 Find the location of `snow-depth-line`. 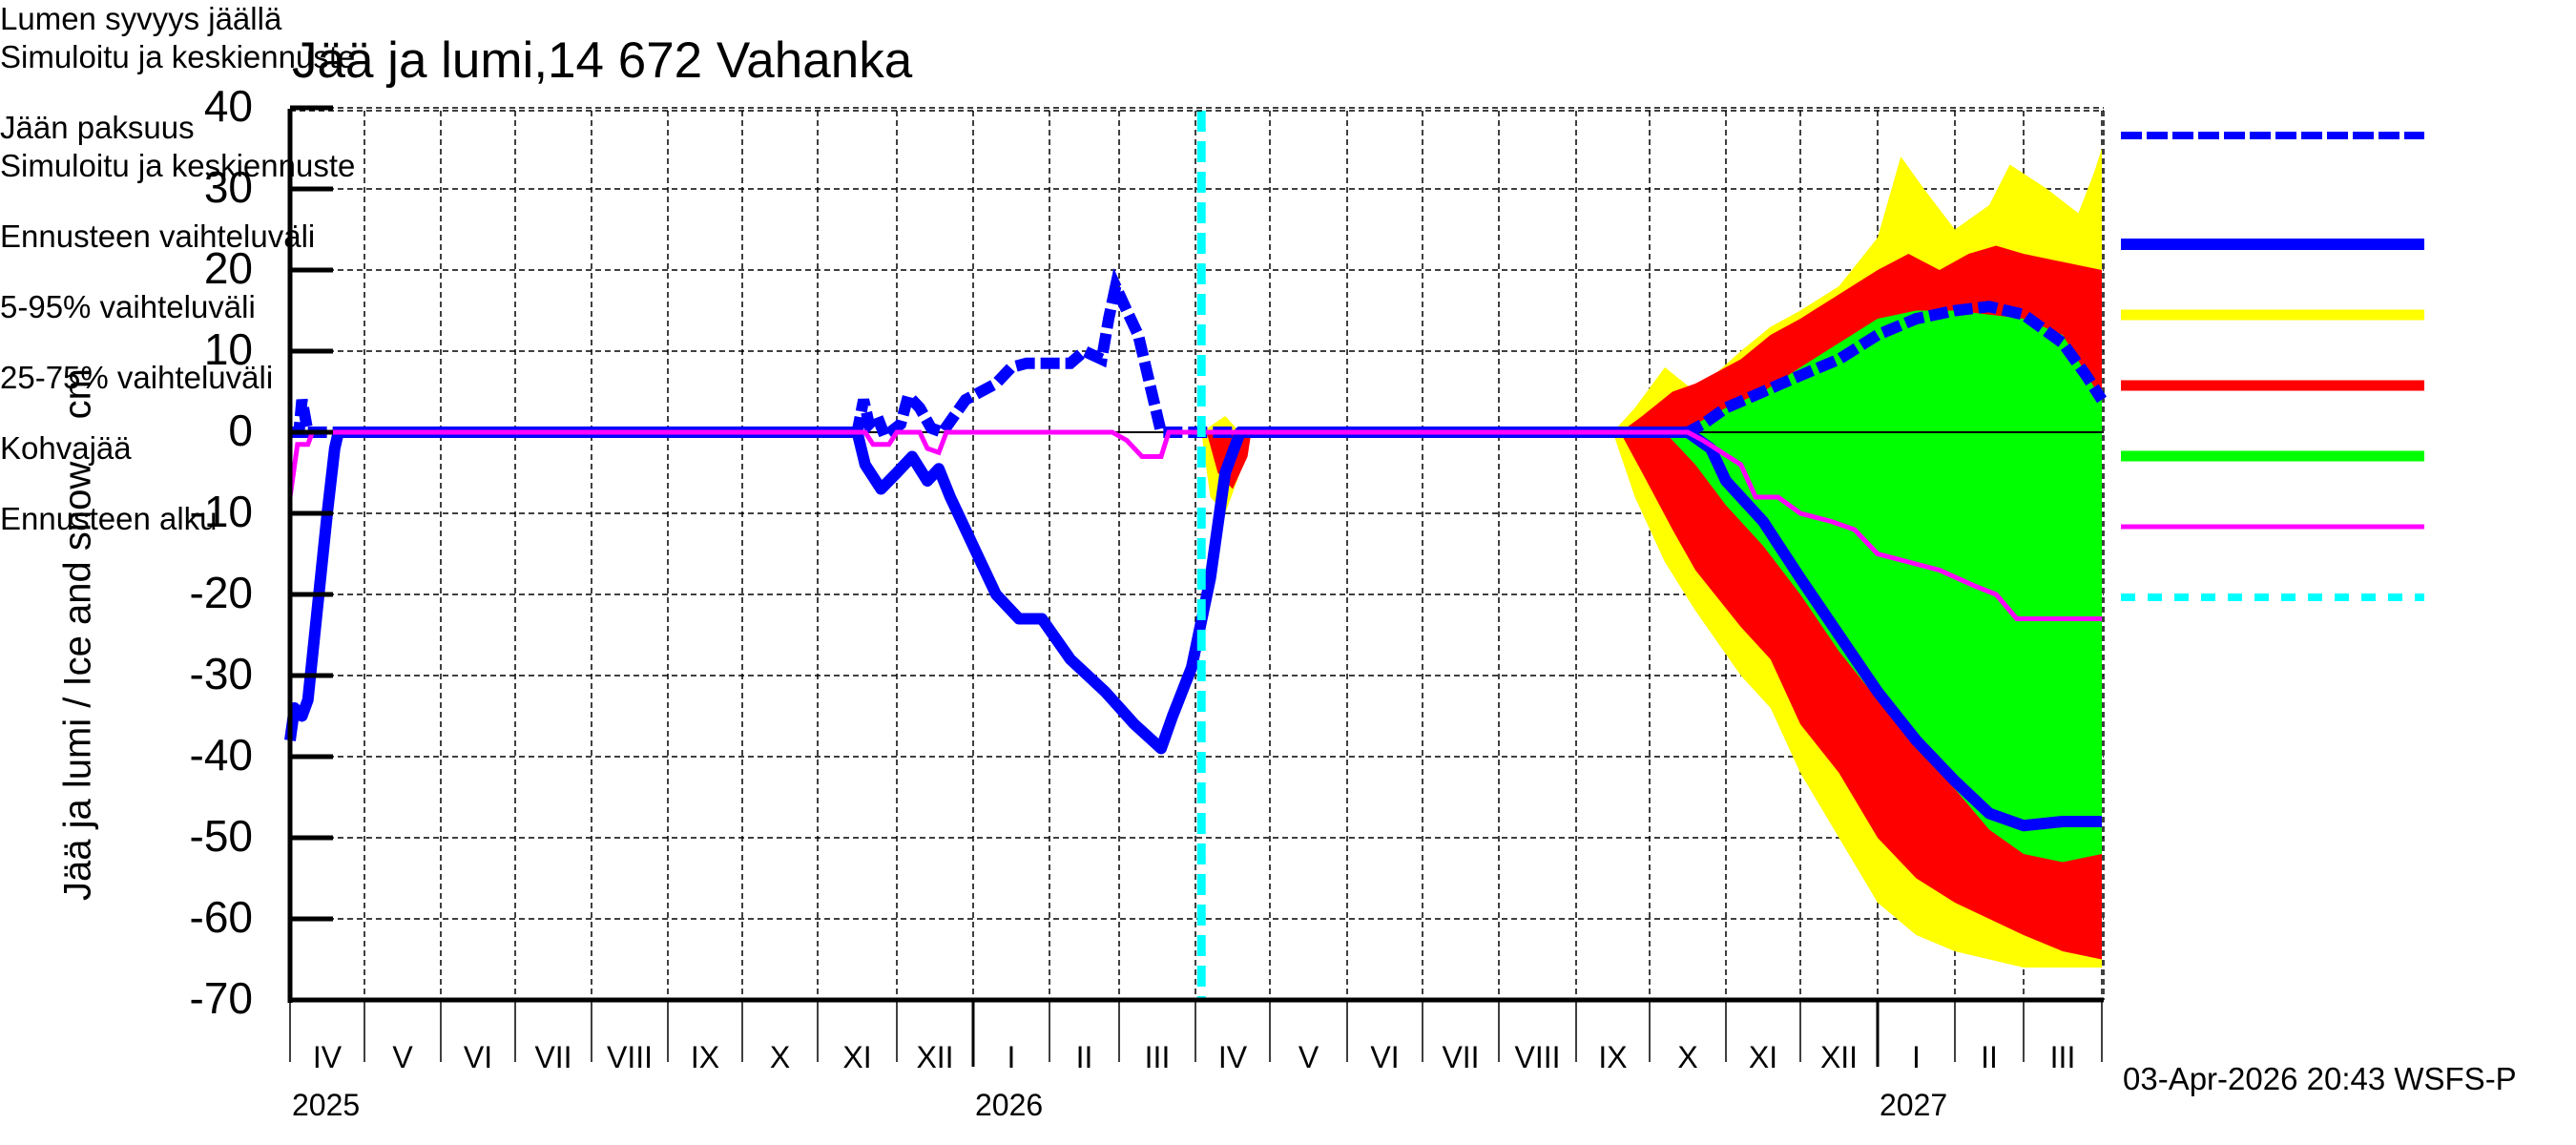

snow-depth-line is located at coordinates (1199, 357).